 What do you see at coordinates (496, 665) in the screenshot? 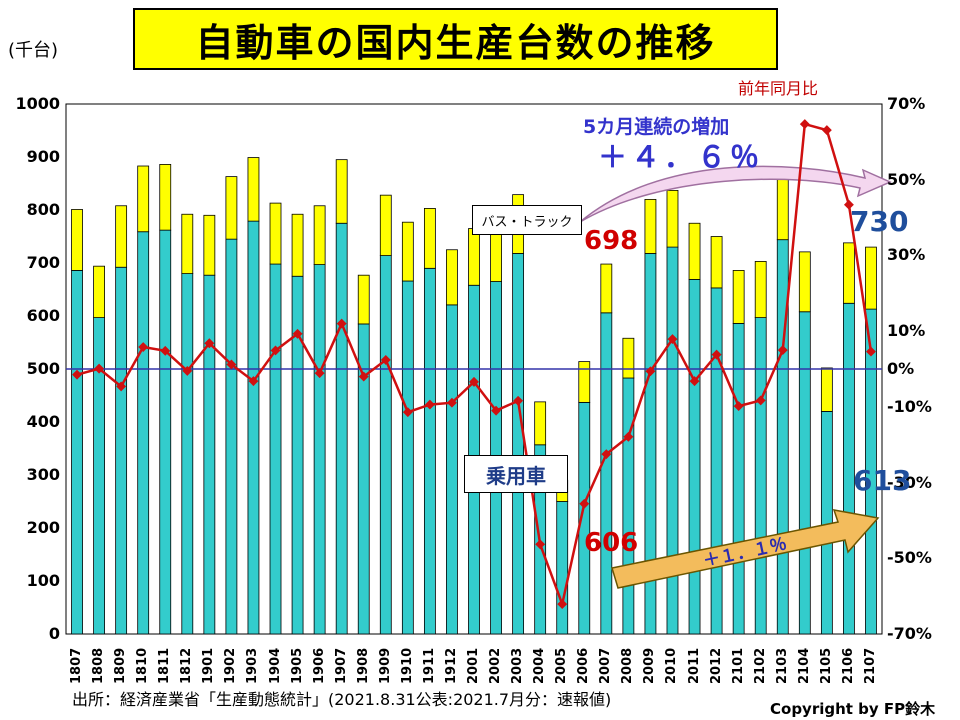
I see `x-tick-label: 2002` at bounding box center [496, 665].